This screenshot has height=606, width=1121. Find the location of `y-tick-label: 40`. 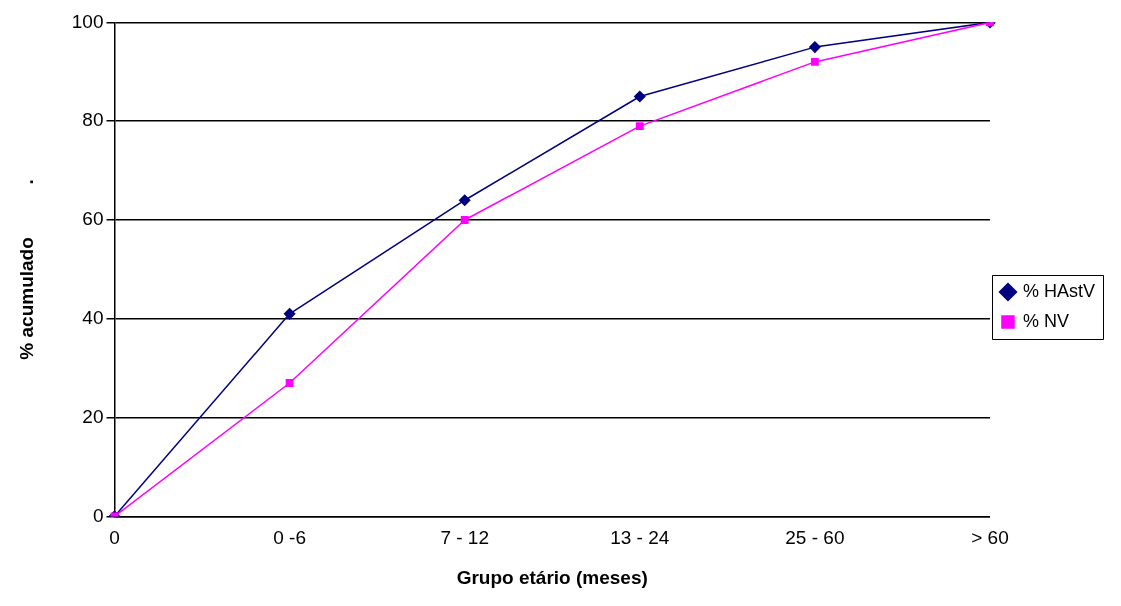

y-tick-label: 40 is located at coordinates (93, 318).